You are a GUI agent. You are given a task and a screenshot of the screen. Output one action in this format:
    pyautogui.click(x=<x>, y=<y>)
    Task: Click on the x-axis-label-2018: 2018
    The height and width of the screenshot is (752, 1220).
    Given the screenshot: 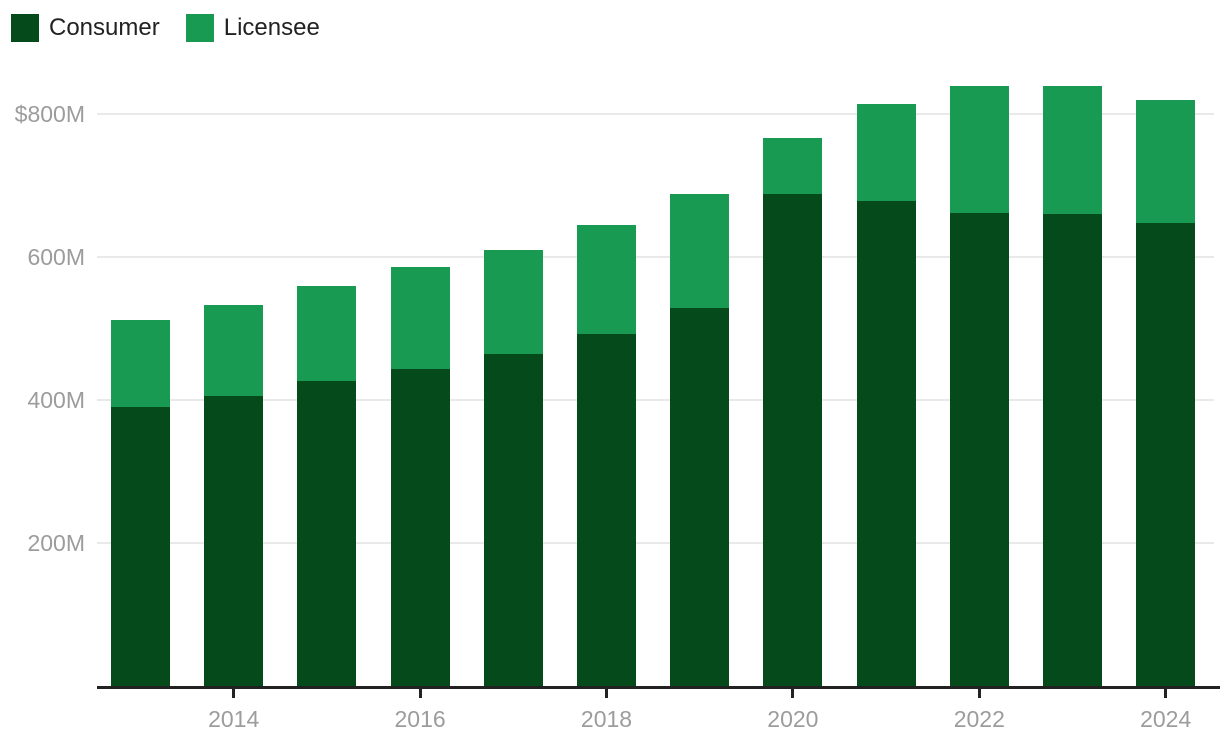 What is the action you would take?
    pyautogui.click(x=606, y=719)
    